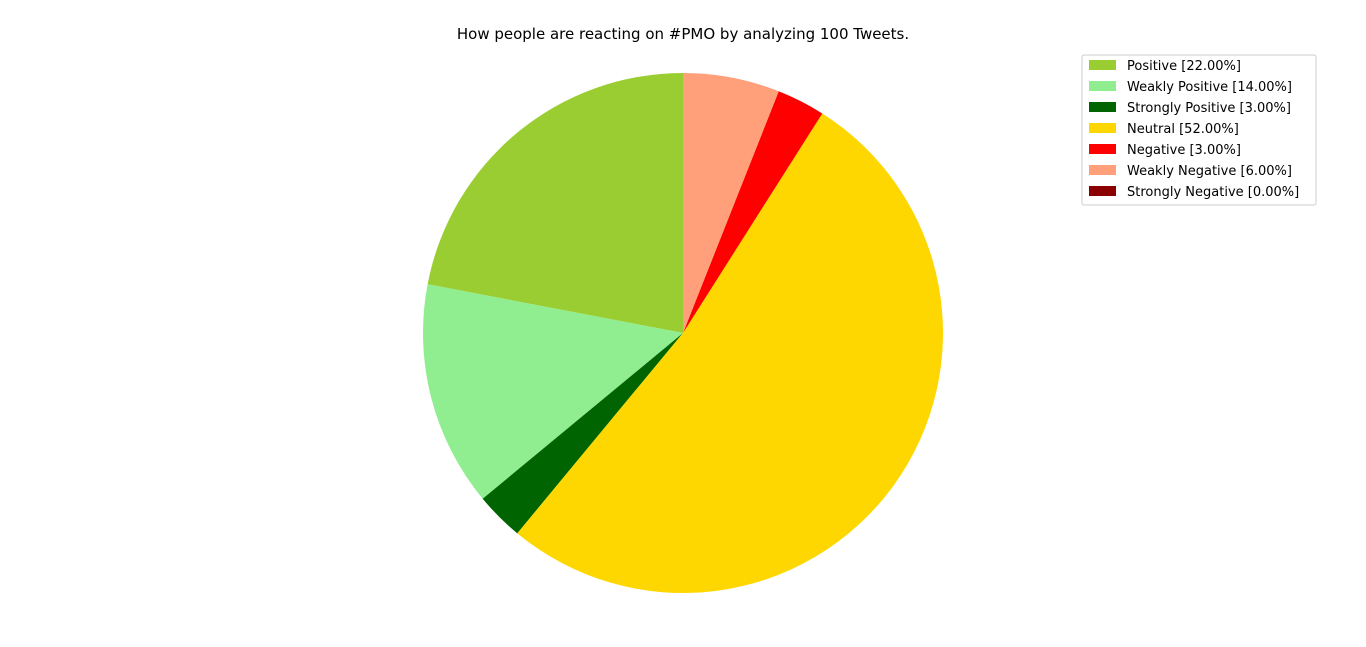  Describe the element at coordinates (1183, 129) in the screenshot. I see `legend-label-3: Neutral [52.00%]` at that location.